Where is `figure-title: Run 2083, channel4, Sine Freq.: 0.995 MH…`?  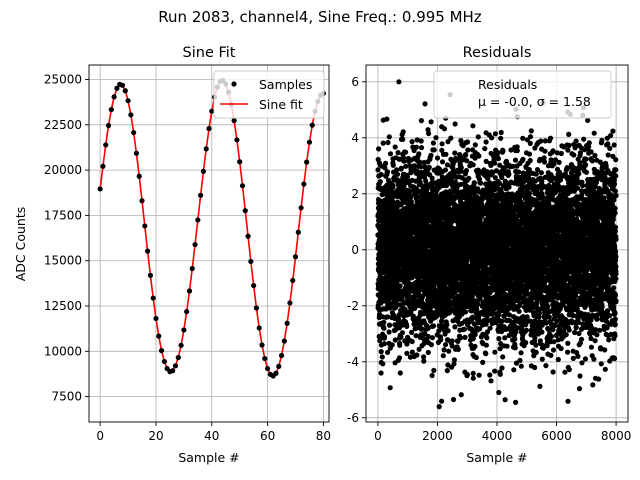 figure-title: Run 2083, channel4, Sine Freq.: 0.995 MH… is located at coordinates (320, 17).